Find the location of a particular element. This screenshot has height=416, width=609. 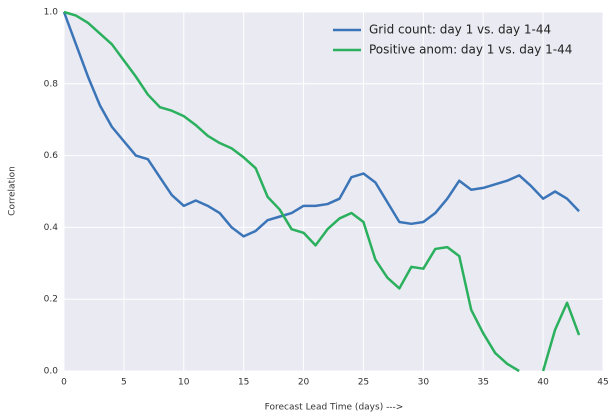

x-tick-label: 0 is located at coordinates (64, 383).